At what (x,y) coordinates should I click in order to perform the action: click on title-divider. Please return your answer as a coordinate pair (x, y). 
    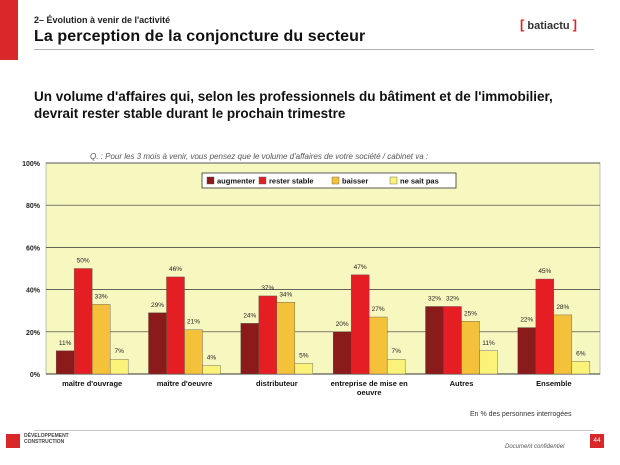
    Looking at the image, I should click on (314, 49).